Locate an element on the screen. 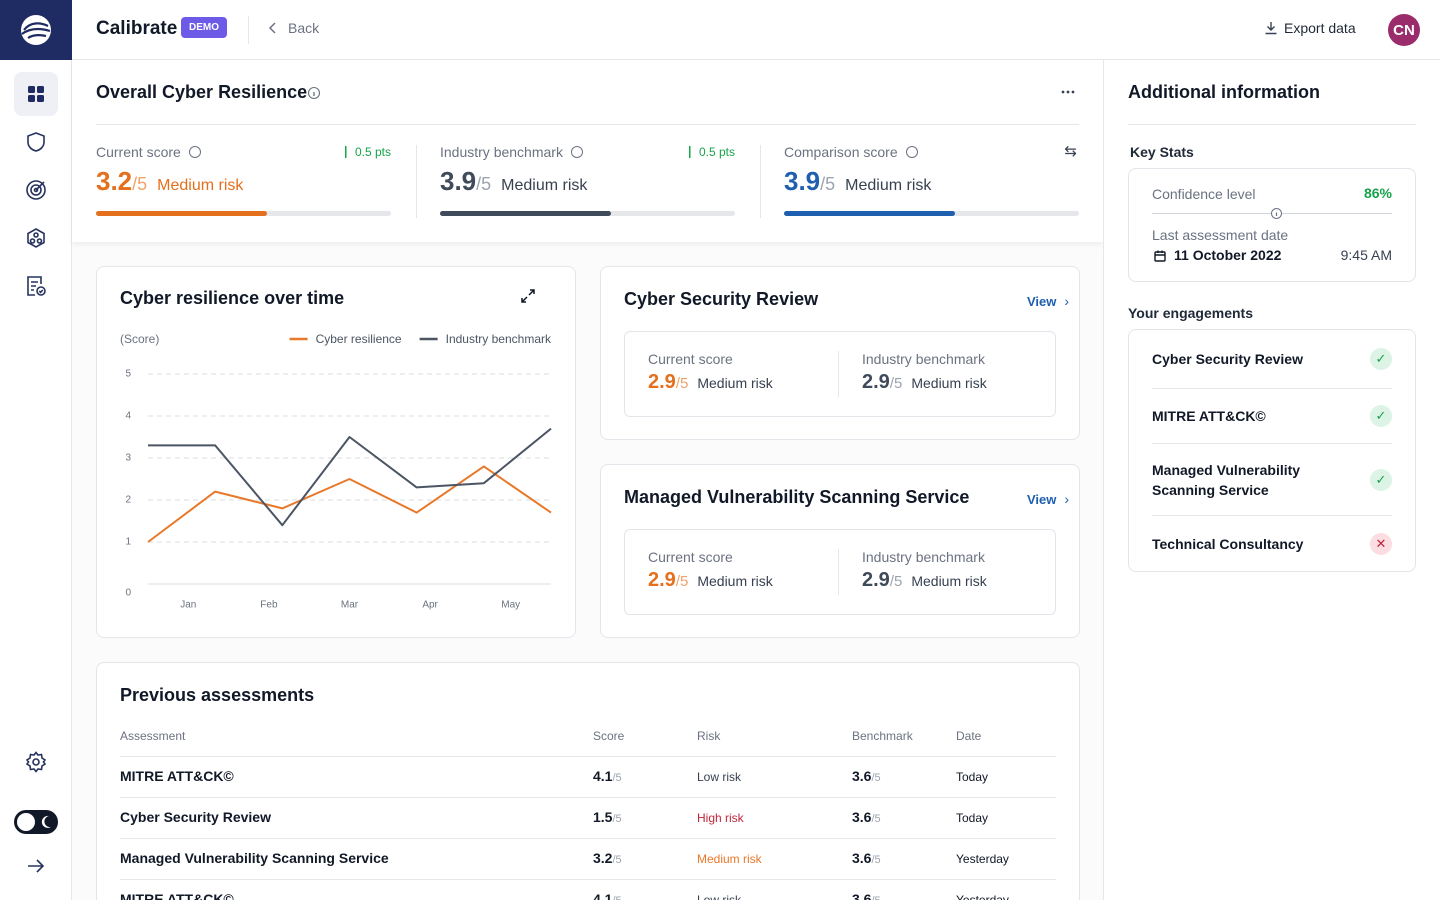 The image size is (1440, 900). column-header: Risk is located at coordinates (709, 736).